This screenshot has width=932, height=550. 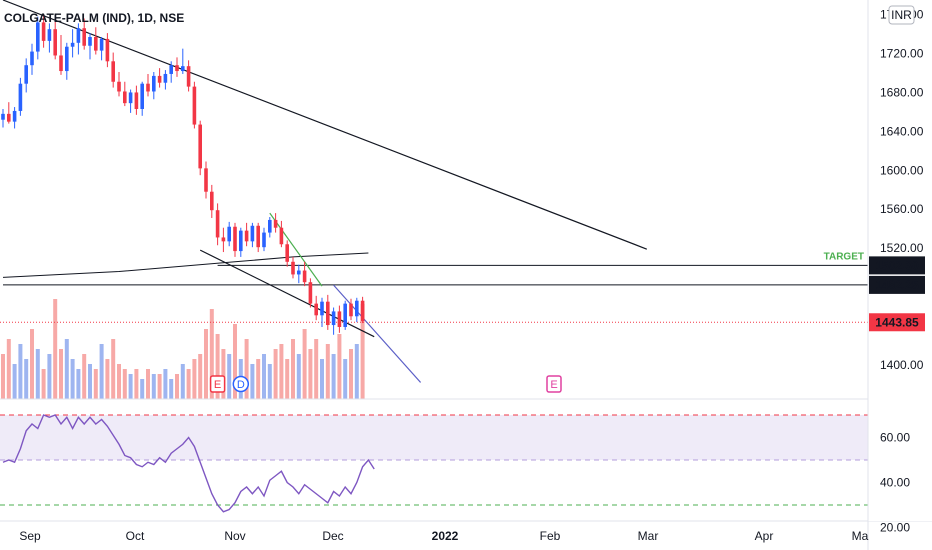 I want to click on time-tick-label: 2022, so click(x=445, y=536).